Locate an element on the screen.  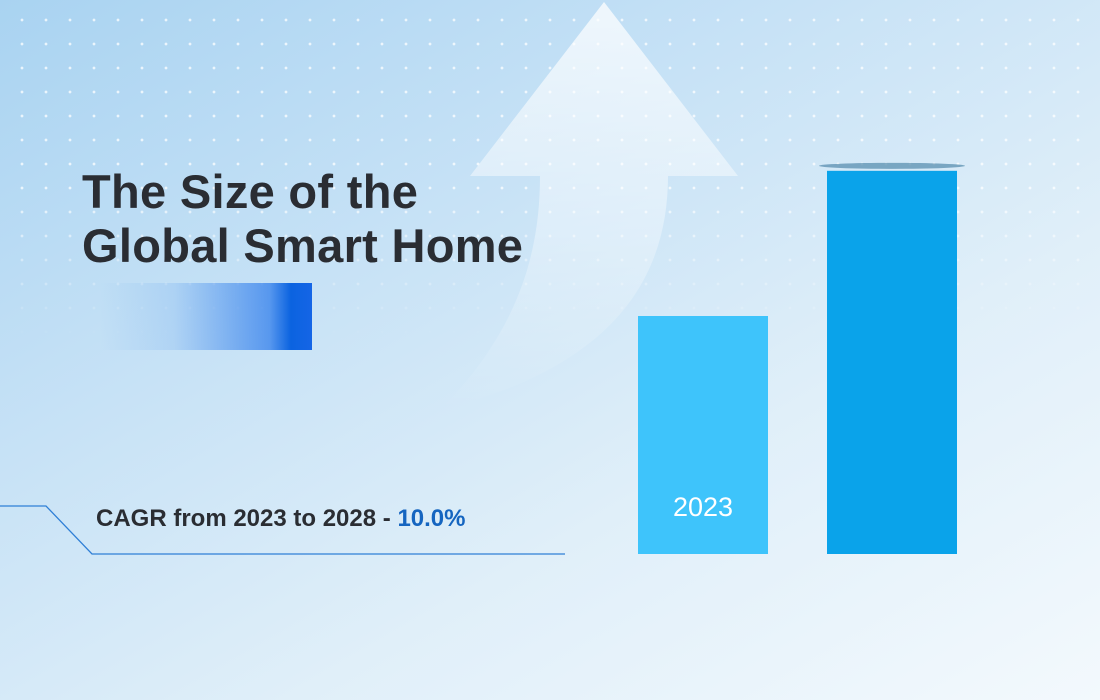
cagr-statement: CAGR from 2023 to 2028 - 10.0% is located at coordinates (281, 519).